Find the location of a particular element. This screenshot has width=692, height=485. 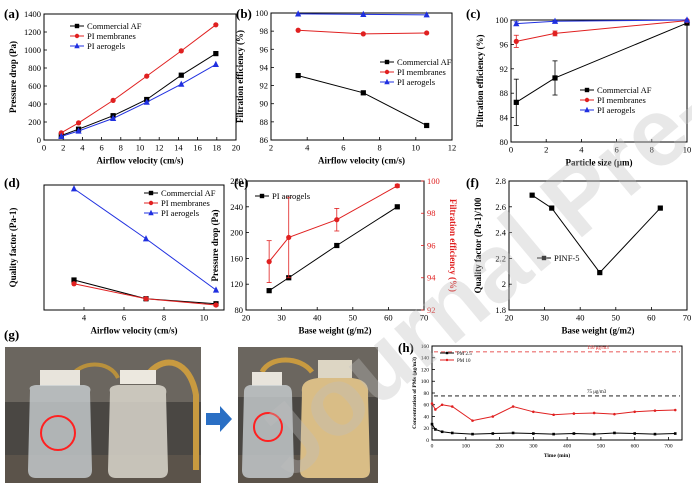

y-axis-label-right-e: Filtration efficiency (%) is located at coordinates (453, 245).